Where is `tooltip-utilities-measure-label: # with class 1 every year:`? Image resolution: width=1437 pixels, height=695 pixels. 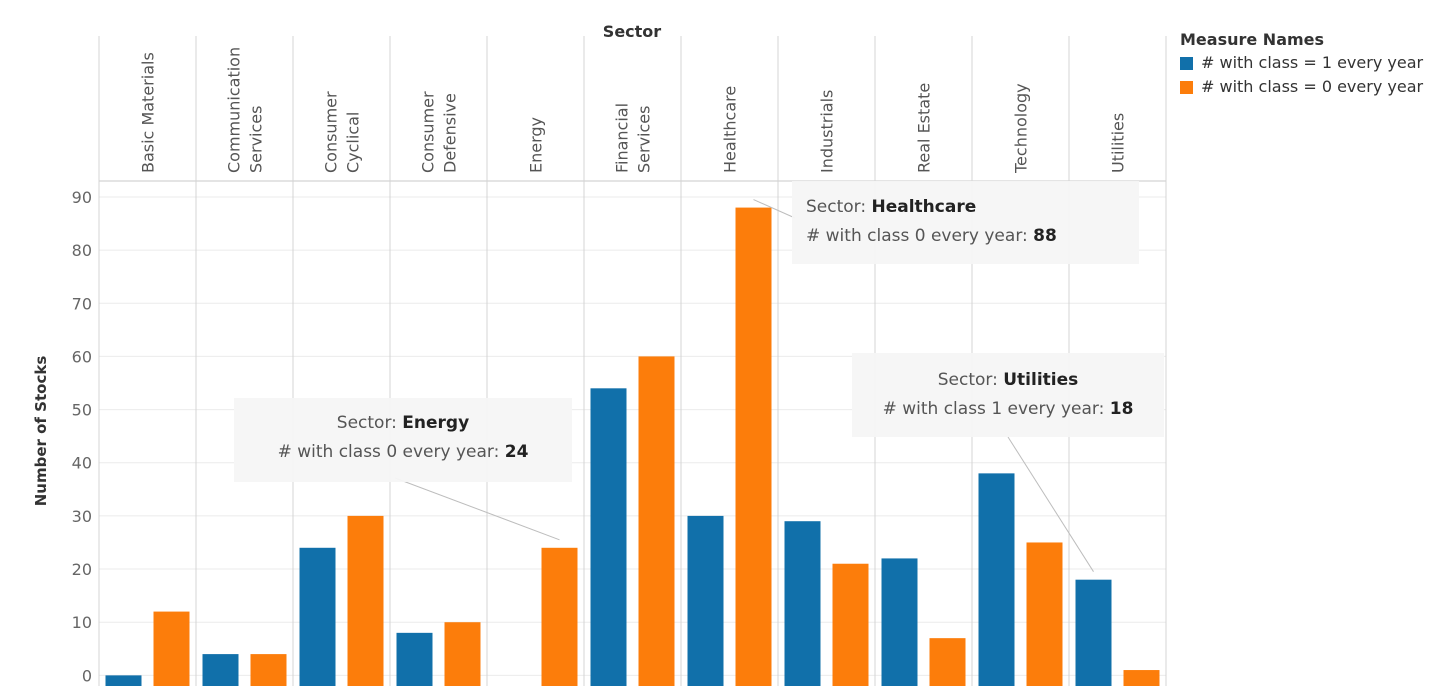 tooltip-utilities-measure-label: # with class 1 every year: is located at coordinates (993, 409).